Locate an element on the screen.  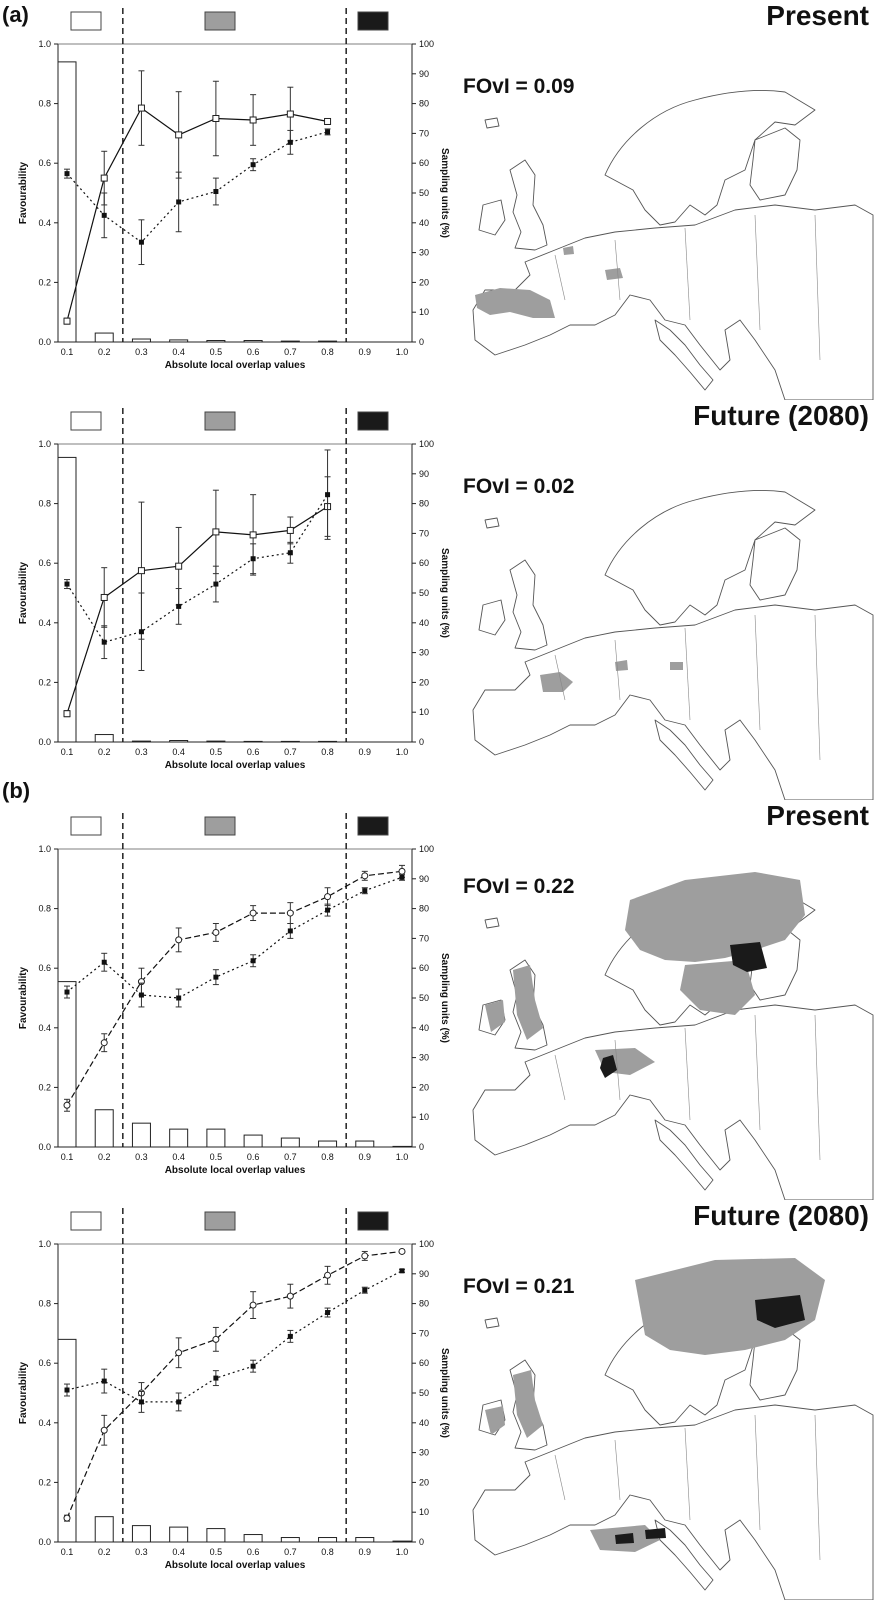
y-tick-label: 0.6 is located at coordinates (44, 563).